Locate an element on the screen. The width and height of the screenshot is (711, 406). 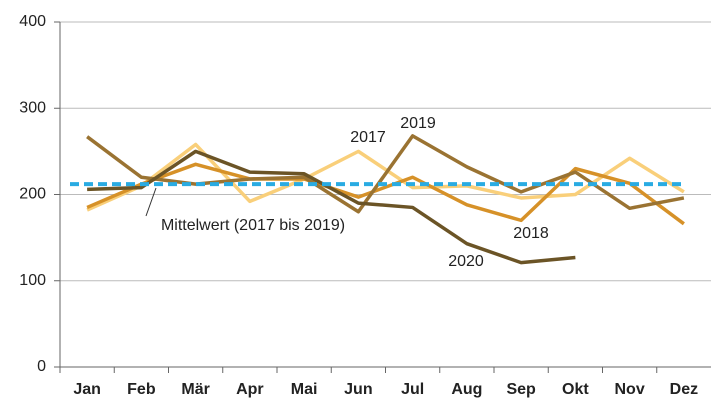
series-label: 2020 is located at coordinates (466, 261).